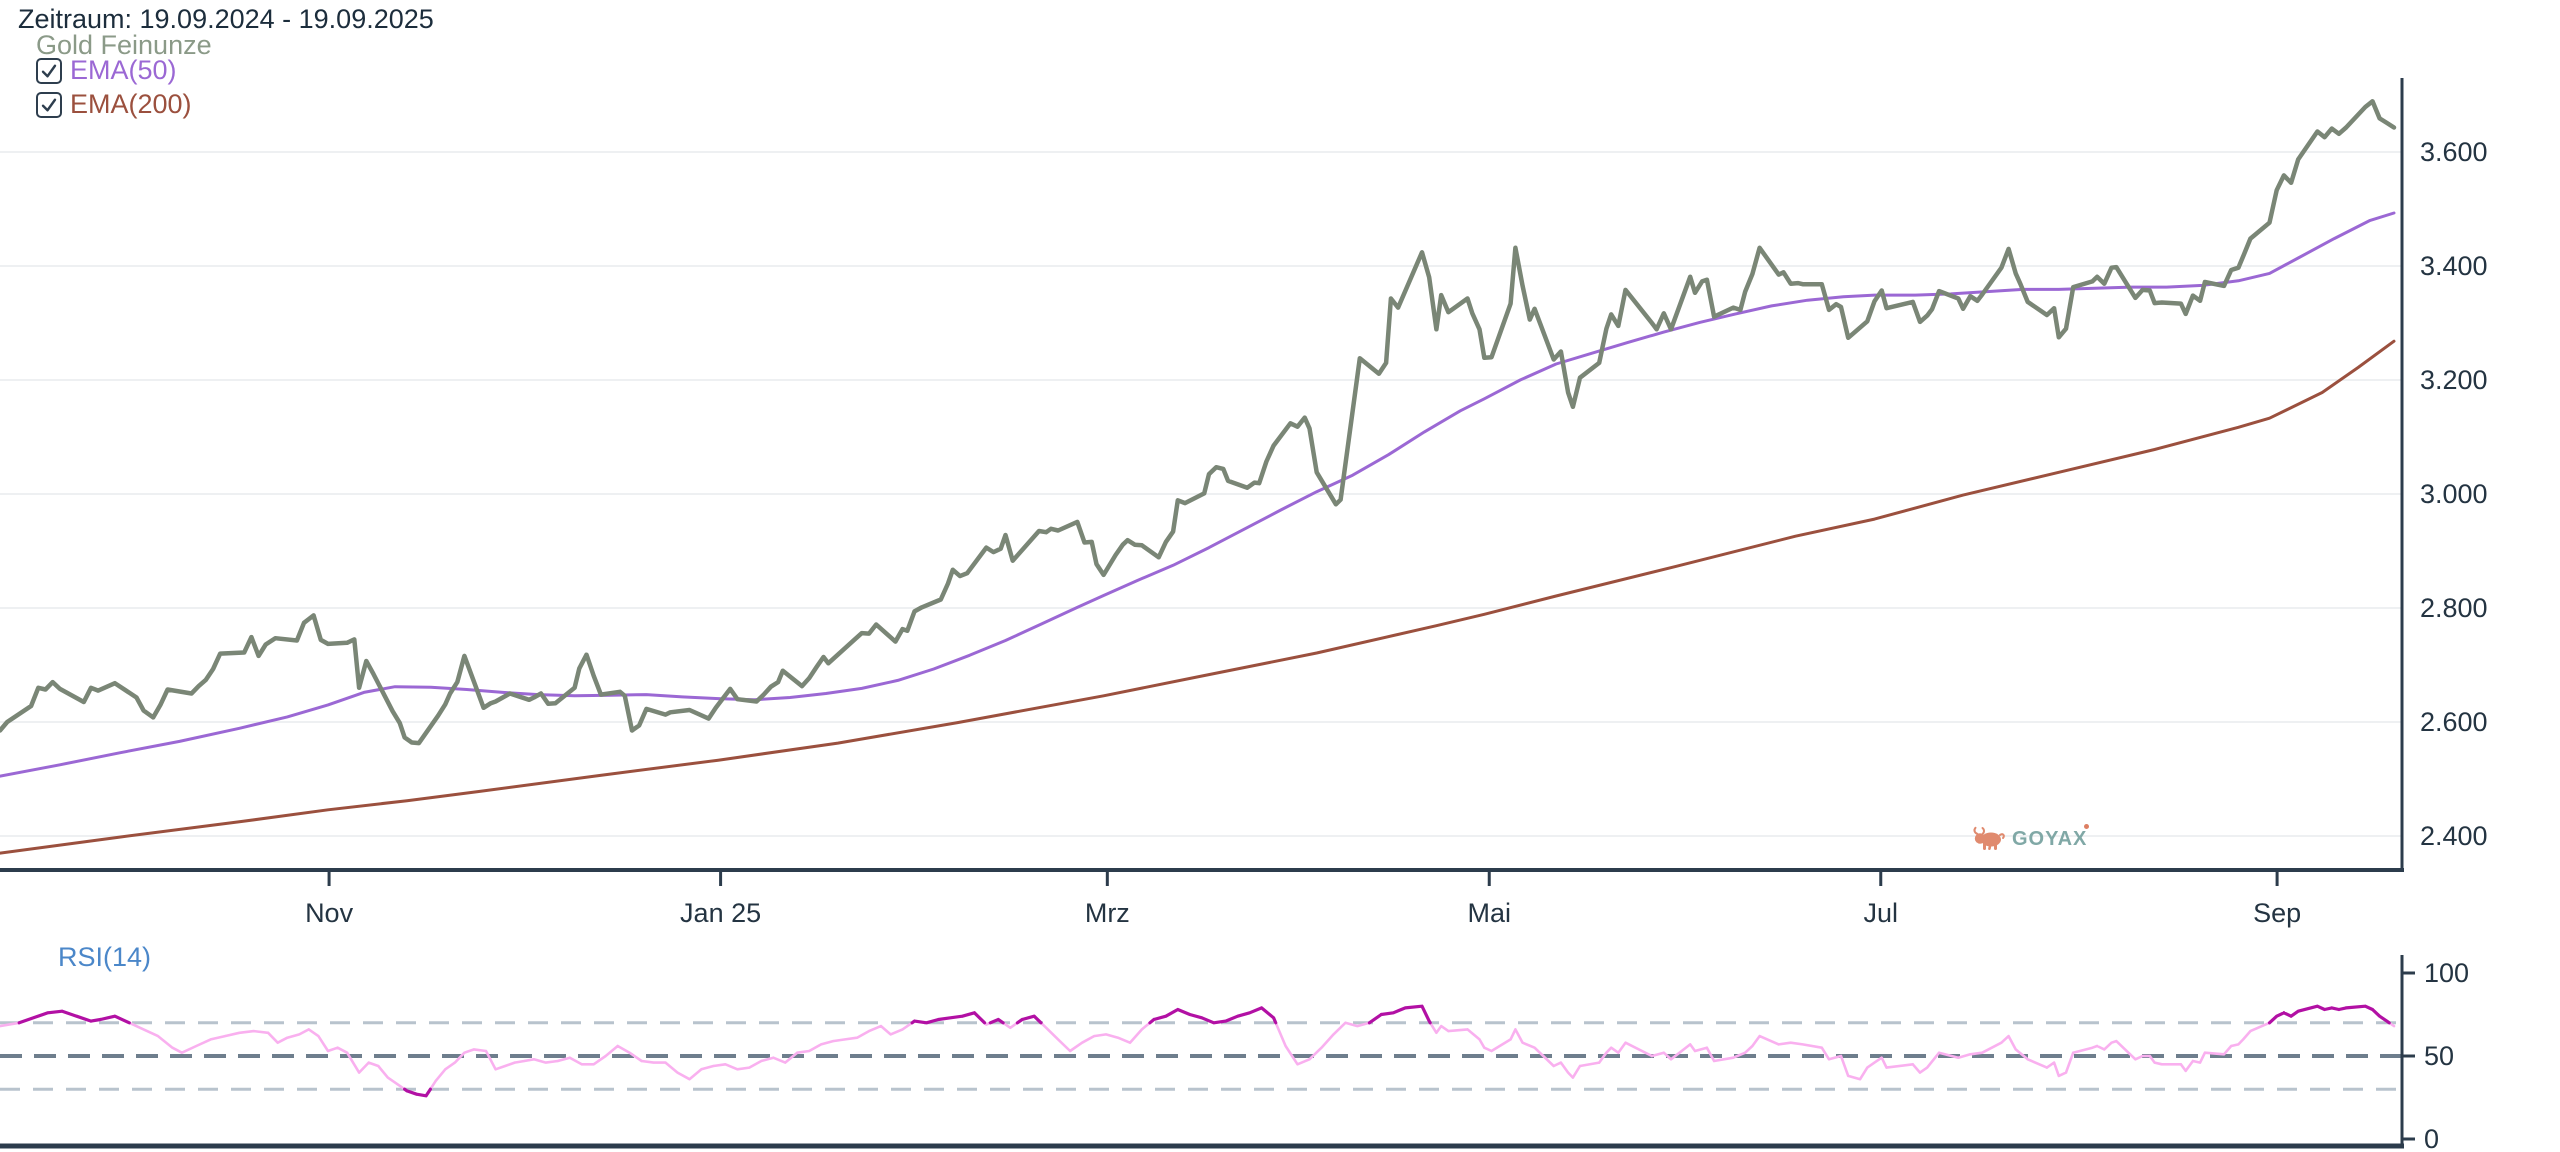 This screenshot has height=1152, width=2560. Describe the element at coordinates (2439, 1056) in the screenshot. I see `rsi-axis-label: 50` at that location.